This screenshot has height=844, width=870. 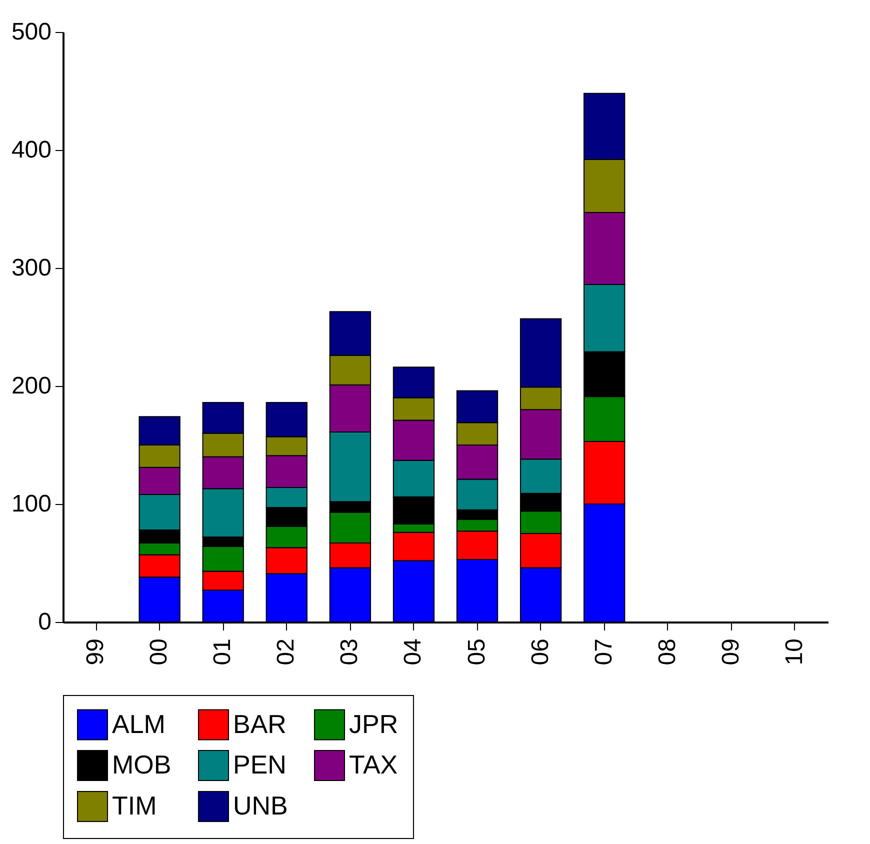 I want to click on x-tick-label: 05, so click(x=476, y=652).